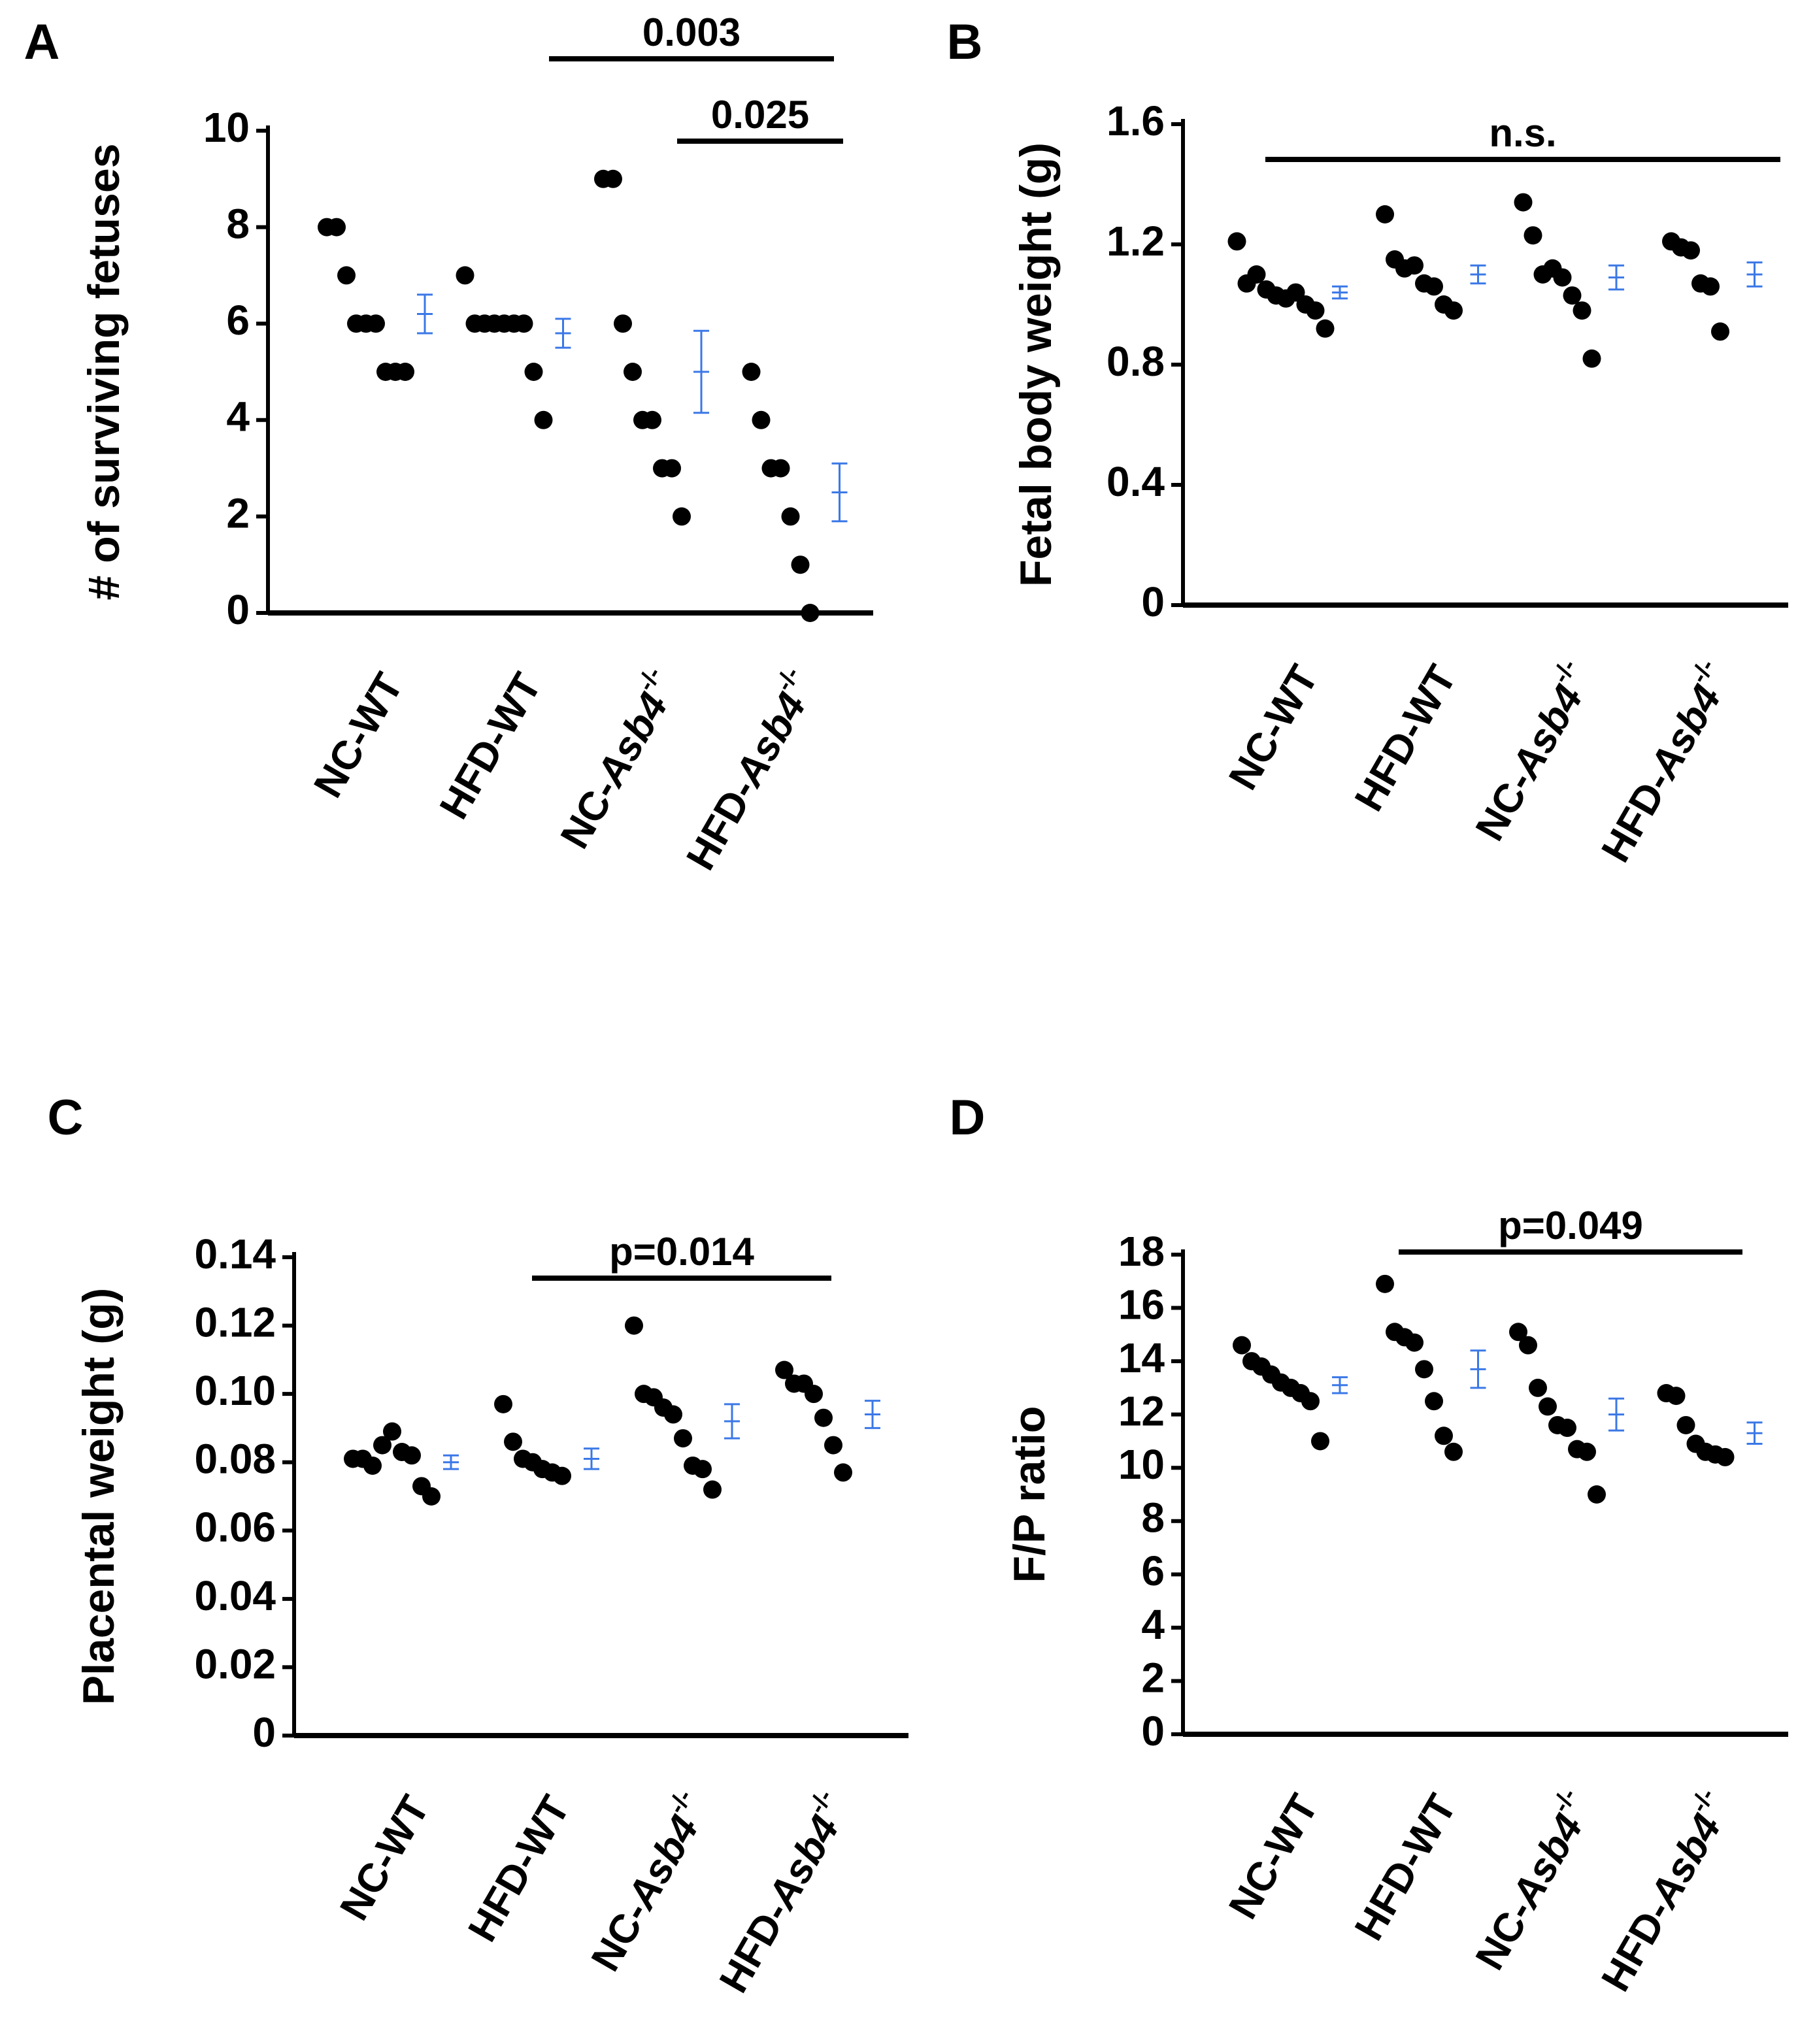 Image resolution: width=1815 pixels, height=2044 pixels. What do you see at coordinates (965, 42) in the screenshot?
I see `panel-label: B` at bounding box center [965, 42].